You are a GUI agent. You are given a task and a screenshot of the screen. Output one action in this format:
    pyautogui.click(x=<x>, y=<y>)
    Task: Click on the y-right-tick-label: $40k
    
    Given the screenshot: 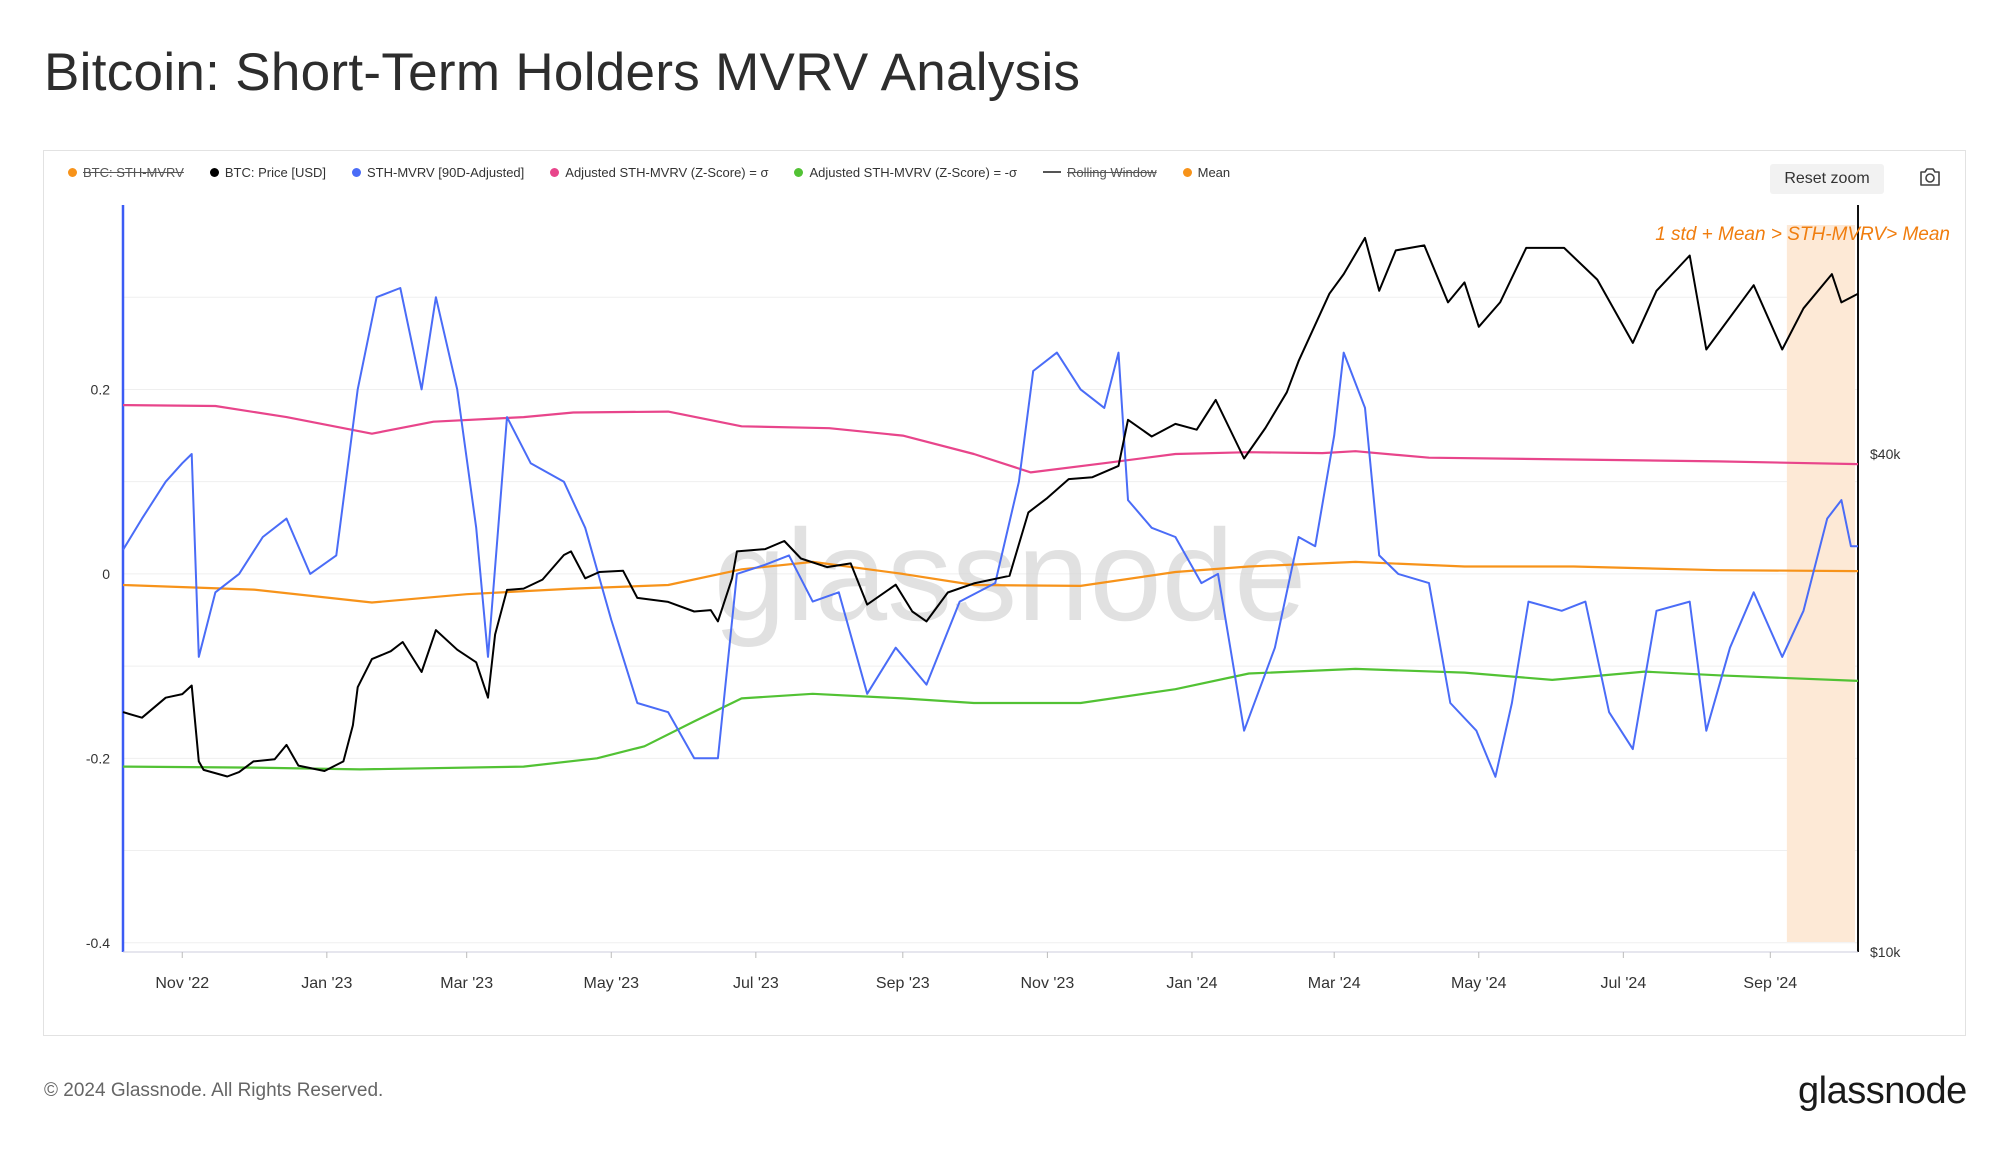 What is the action you would take?
    pyautogui.click(x=1885, y=454)
    